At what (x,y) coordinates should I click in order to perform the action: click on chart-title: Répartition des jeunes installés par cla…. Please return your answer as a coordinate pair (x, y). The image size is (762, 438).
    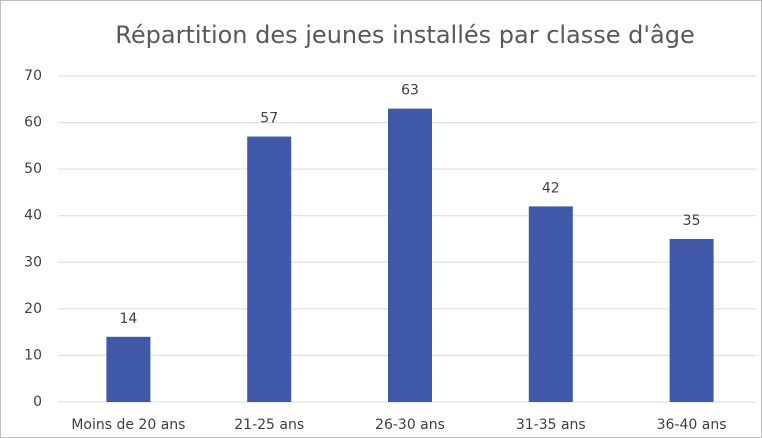
    Looking at the image, I should click on (404, 35).